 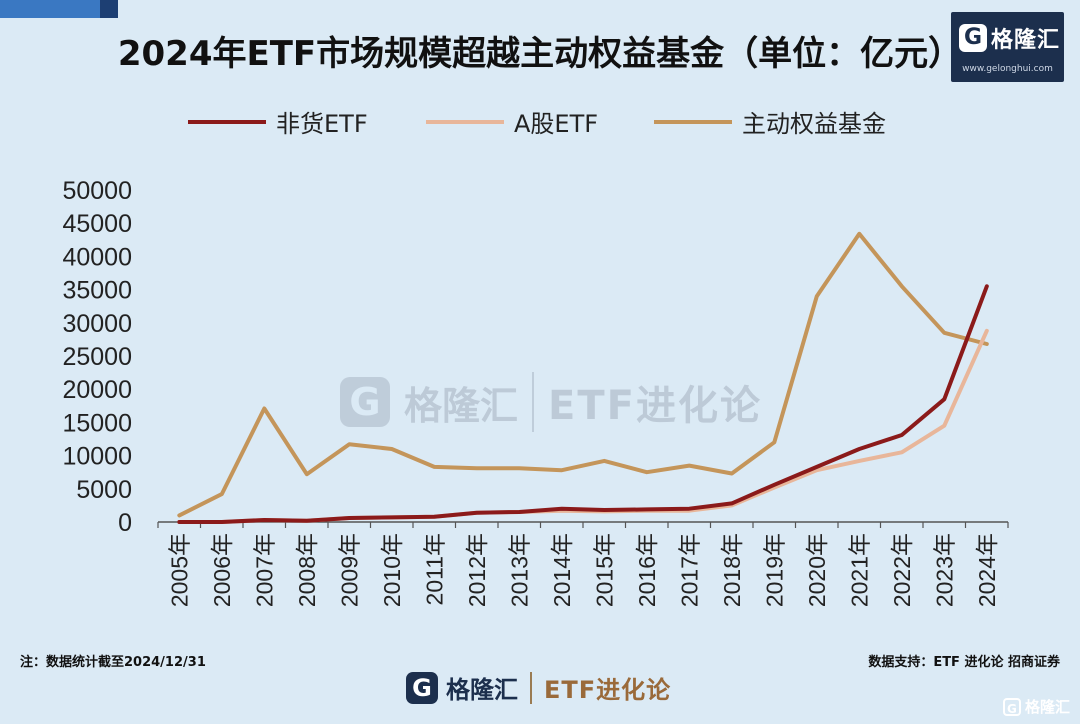 What do you see at coordinates (689, 570) in the screenshot?
I see `x-tick-label-12: 2017年` at bounding box center [689, 570].